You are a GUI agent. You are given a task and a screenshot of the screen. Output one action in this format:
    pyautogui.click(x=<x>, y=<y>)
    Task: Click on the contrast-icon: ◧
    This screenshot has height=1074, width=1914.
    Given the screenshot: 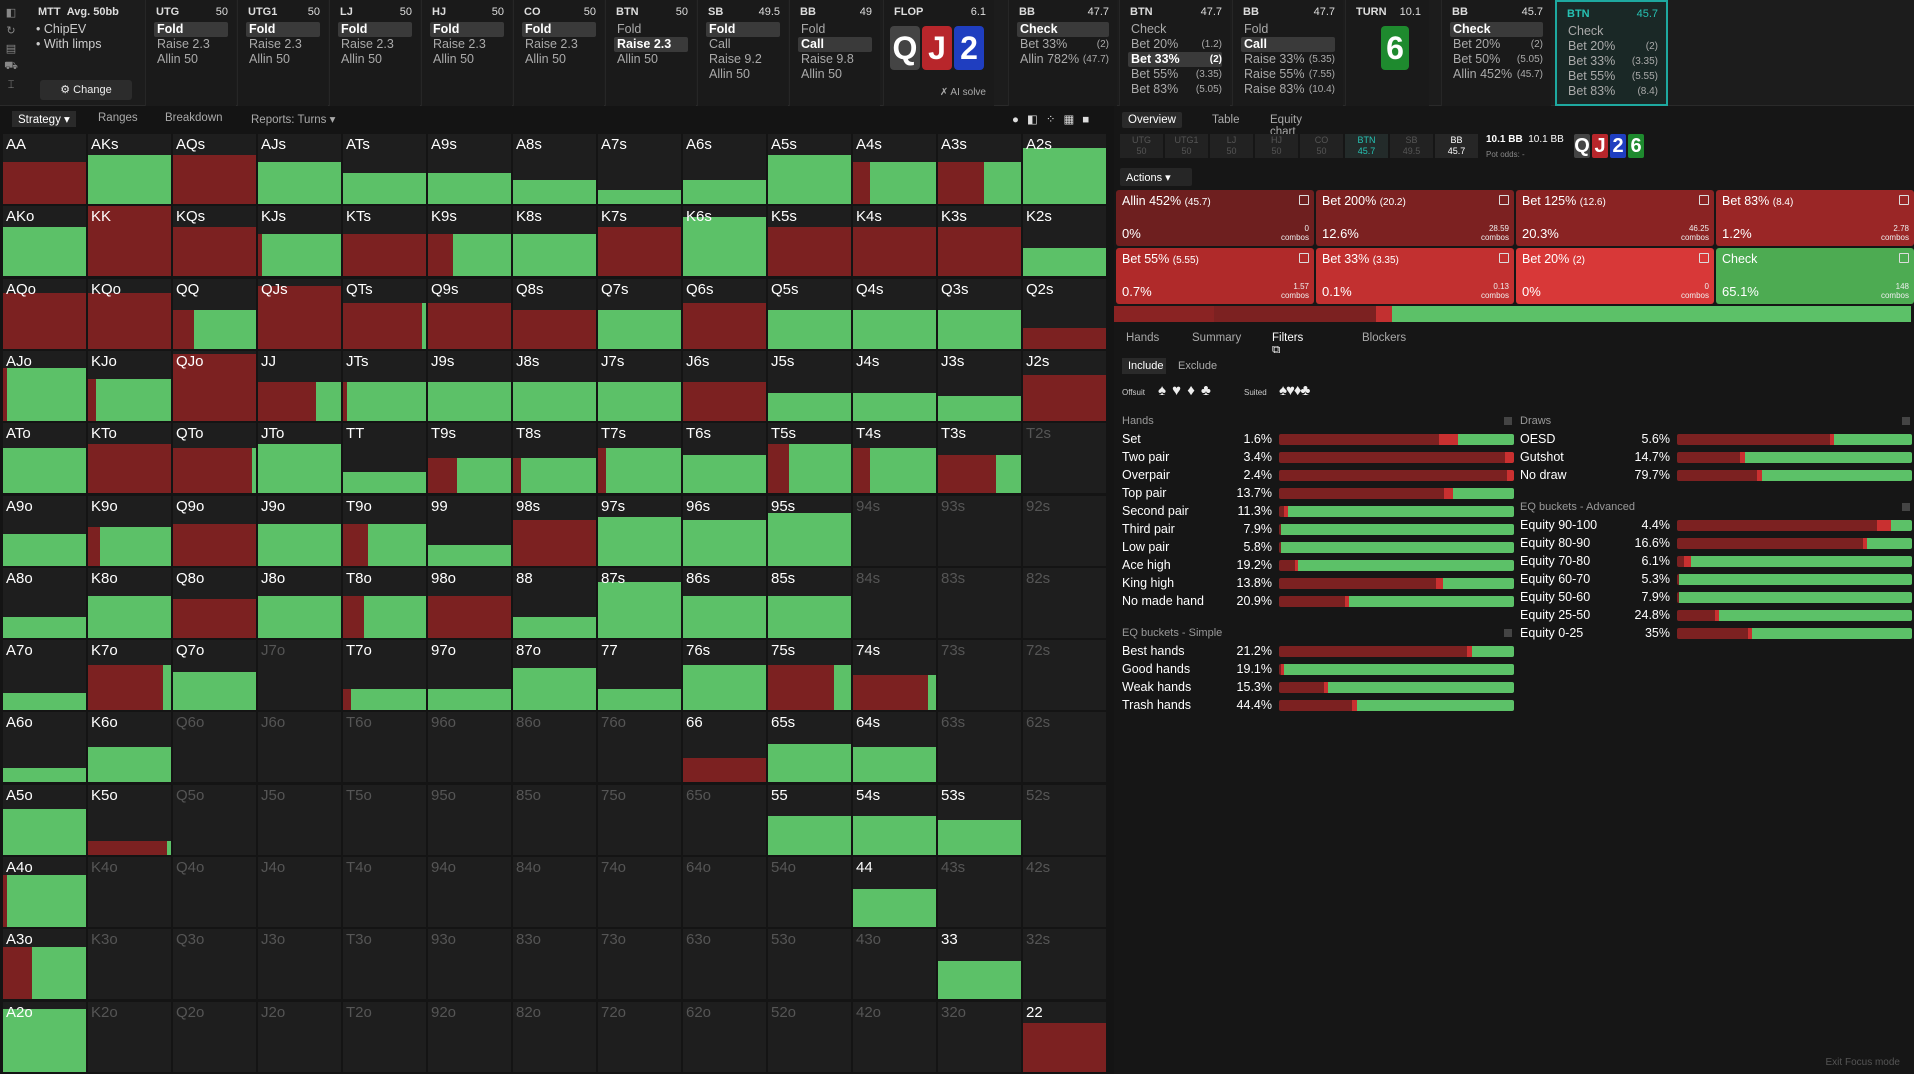 What is the action you would take?
    pyautogui.click(x=1036, y=120)
    